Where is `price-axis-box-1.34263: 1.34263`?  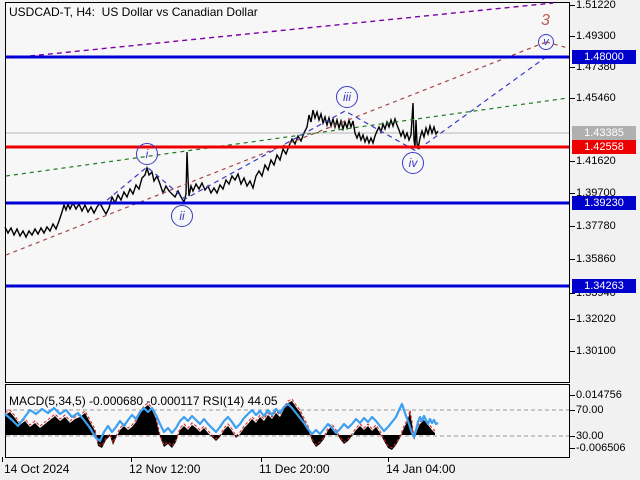 price-axis-box-1.34263: 1.34263 is located at coordinates (604, 286).